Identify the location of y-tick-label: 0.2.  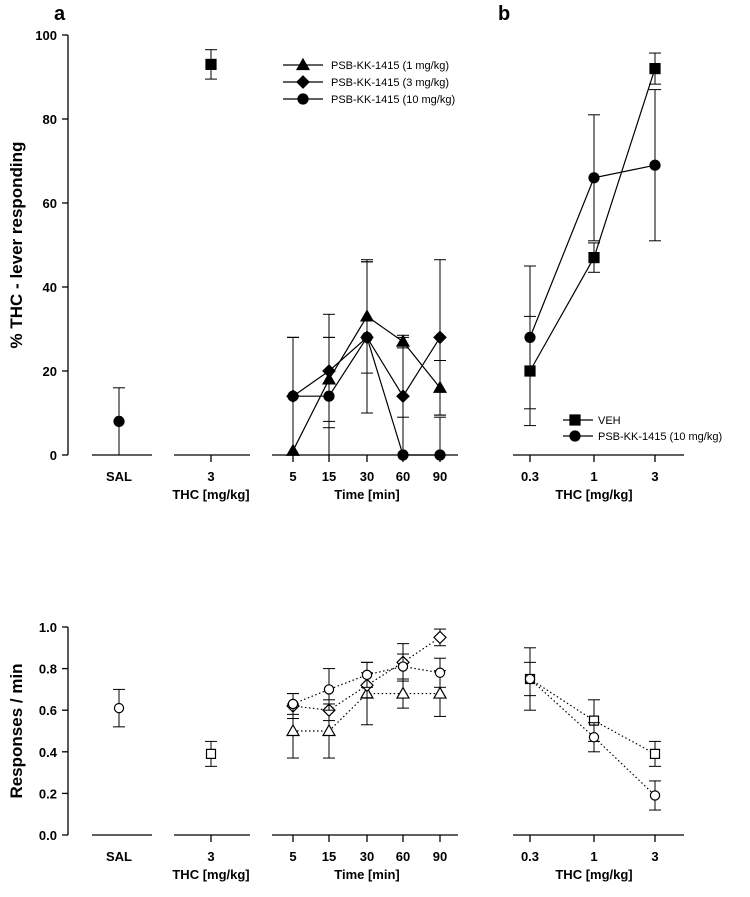
(48, 793).